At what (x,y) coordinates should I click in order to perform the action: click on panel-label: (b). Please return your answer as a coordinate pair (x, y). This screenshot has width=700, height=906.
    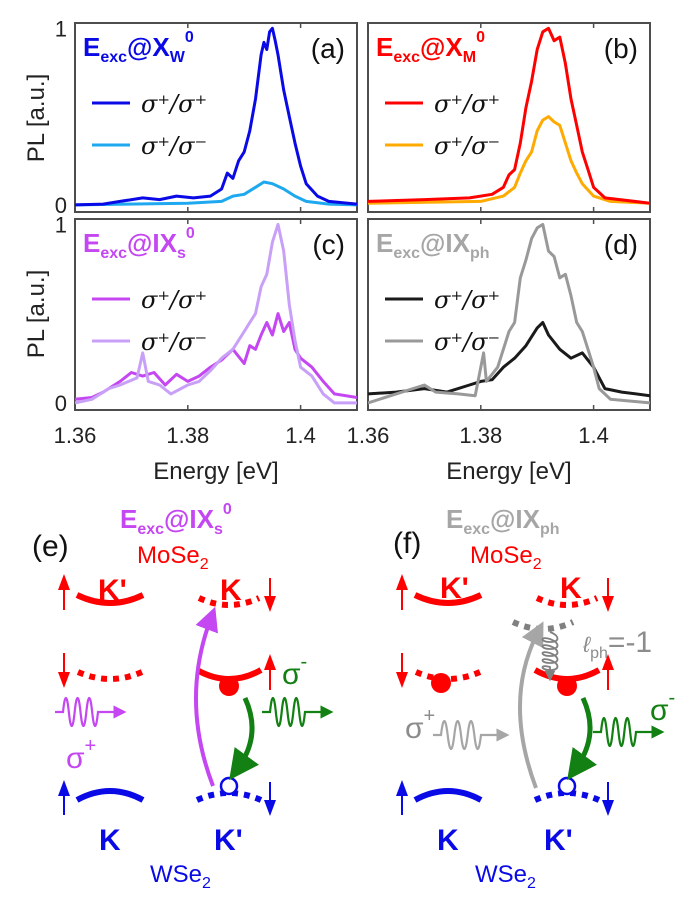
    Looking at the image, I should click on (621, 48).